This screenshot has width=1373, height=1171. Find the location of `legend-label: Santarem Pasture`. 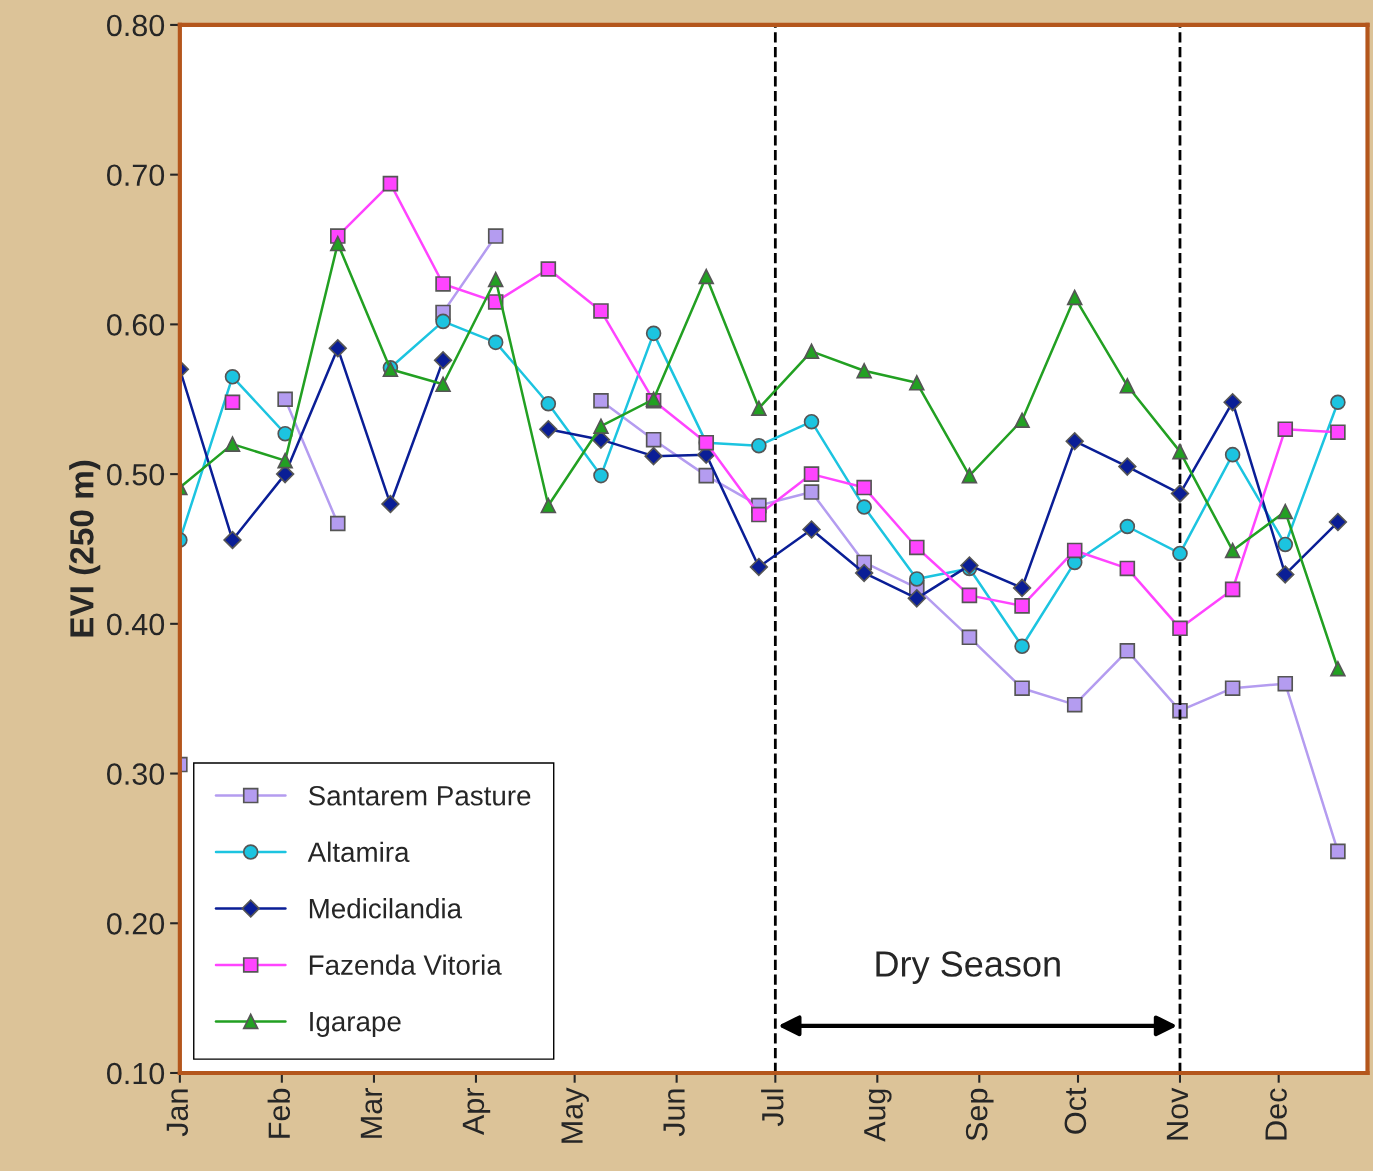

legend-label: Santarem Pasture is located at coordinates (419, 795).